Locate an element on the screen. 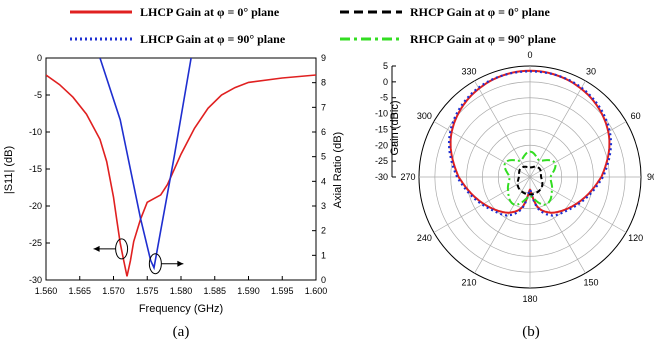  angle-tick-label: 240 is located at coordinates (424, 238).